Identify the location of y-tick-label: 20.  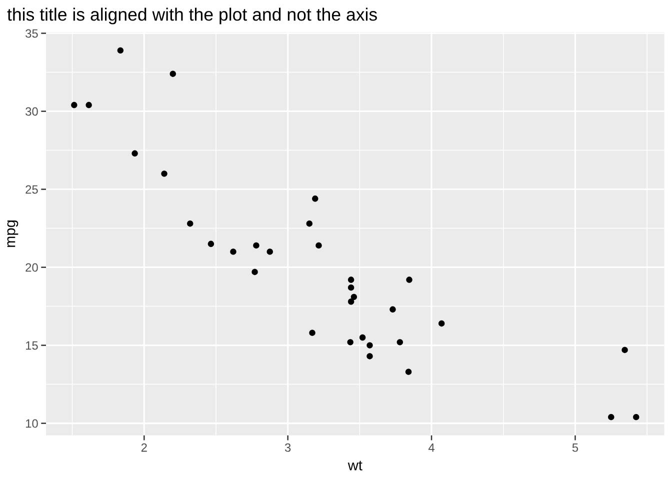
(32, 267).